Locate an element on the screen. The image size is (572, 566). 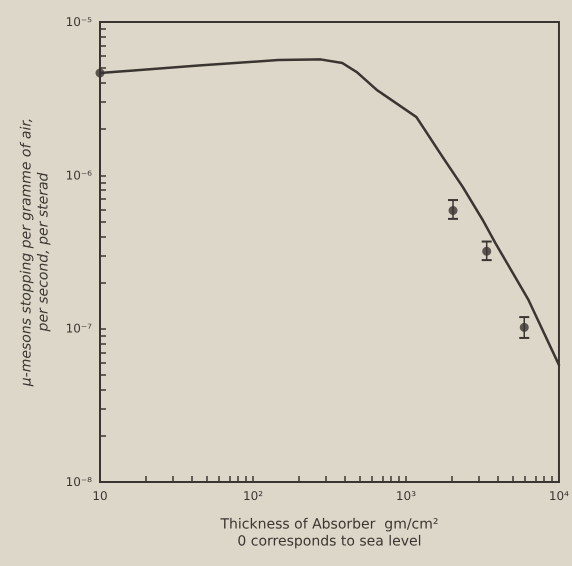
x-tick-label: 10 is located at coordinates (100, 496).